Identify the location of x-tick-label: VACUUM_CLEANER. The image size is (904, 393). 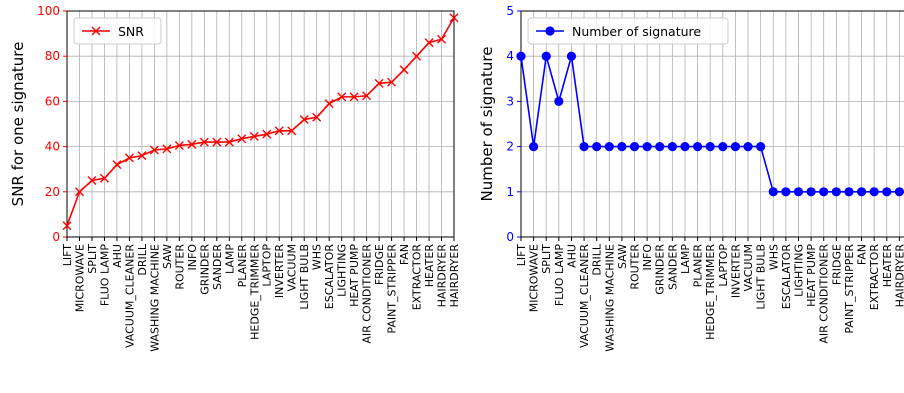
(584, 296).